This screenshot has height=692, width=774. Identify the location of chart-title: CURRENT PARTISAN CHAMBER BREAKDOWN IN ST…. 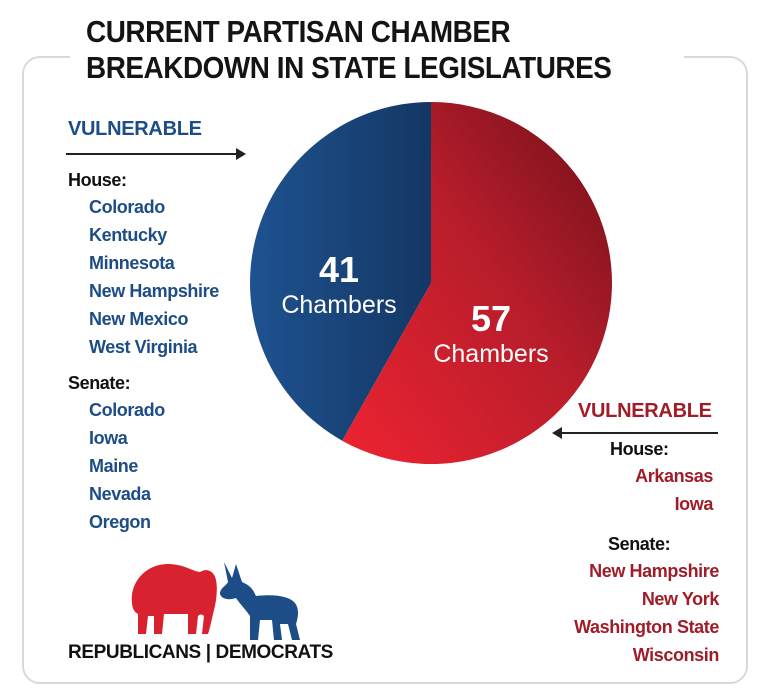
(377, 50).